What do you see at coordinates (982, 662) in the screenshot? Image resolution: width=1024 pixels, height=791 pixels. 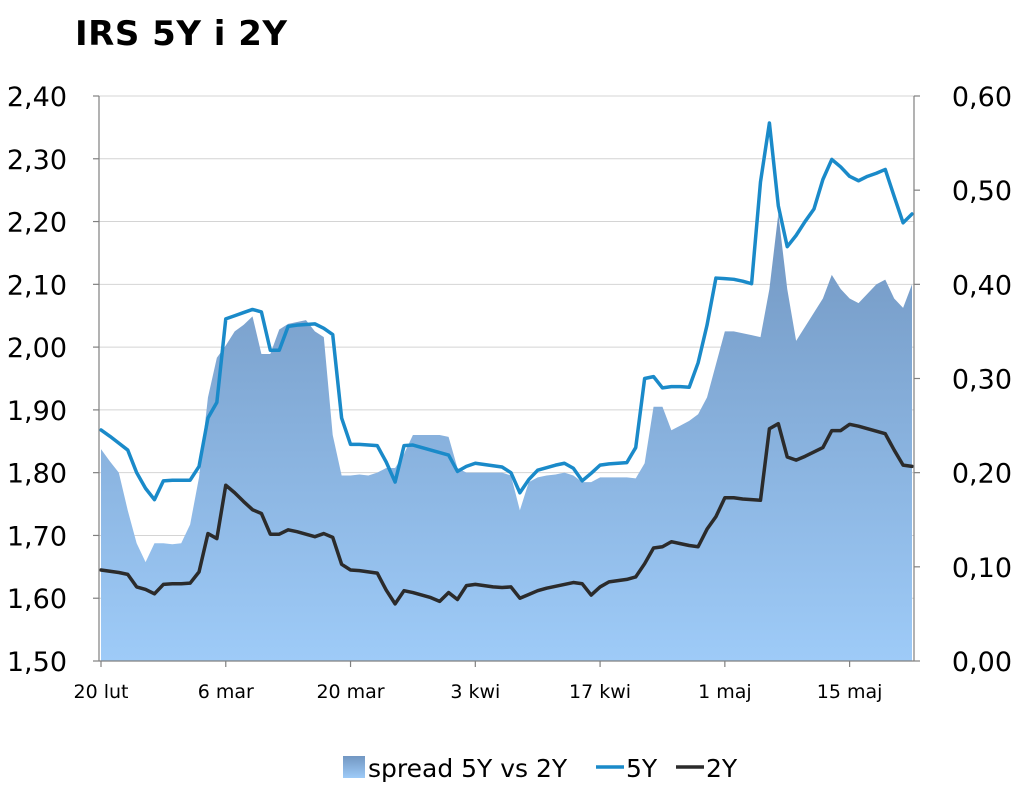 I see `right-tick-label: 0,00` at bounding box center [982, 662].